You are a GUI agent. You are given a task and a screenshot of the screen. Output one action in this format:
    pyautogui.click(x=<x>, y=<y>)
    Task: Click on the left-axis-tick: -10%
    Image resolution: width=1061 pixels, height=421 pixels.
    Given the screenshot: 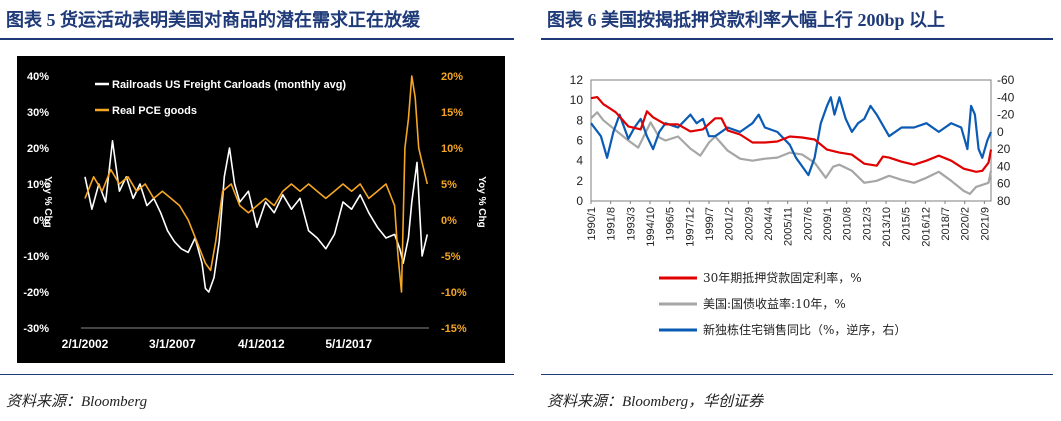 What is the action you would take?
    pyautogui.click(x=36, y=257)
    